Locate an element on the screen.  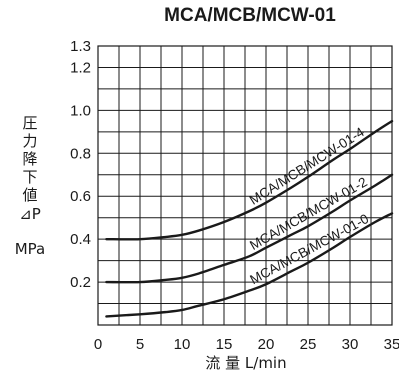
y-tick-label: 1.3 is located at coordinates (80, 46).